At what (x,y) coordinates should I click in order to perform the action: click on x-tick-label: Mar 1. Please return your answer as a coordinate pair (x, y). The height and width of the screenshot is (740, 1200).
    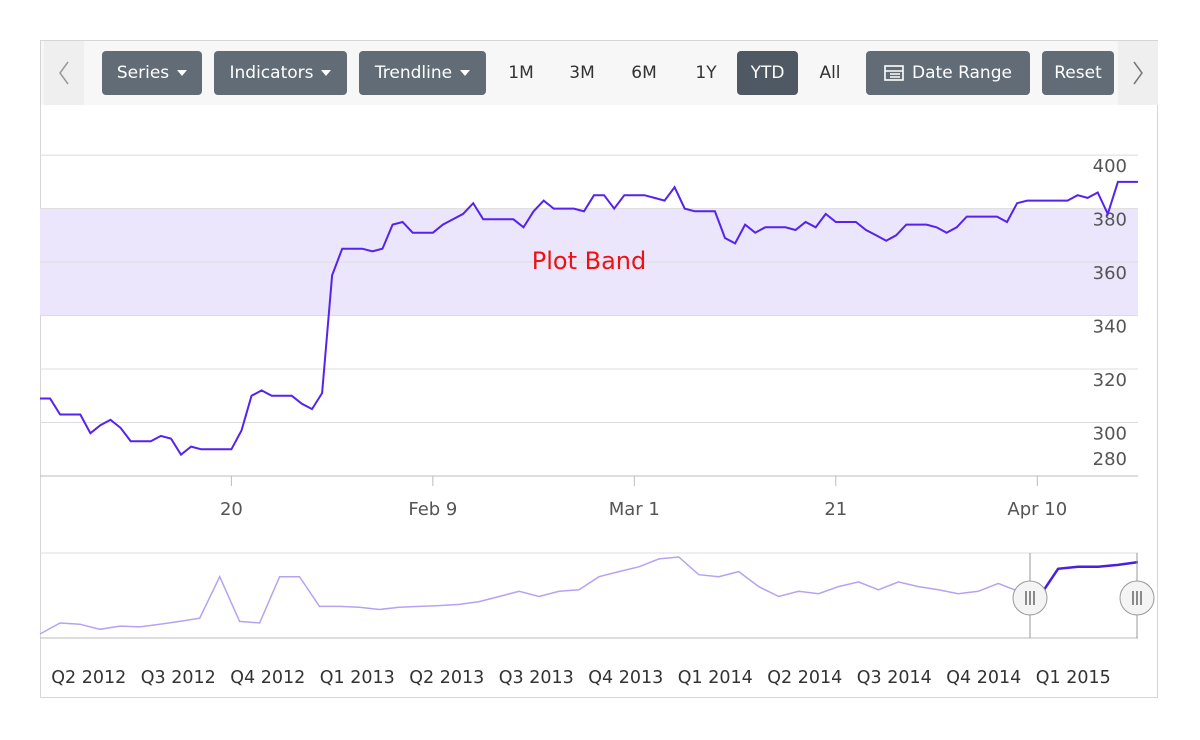
    Looking at the image, I should click on (634, 509).